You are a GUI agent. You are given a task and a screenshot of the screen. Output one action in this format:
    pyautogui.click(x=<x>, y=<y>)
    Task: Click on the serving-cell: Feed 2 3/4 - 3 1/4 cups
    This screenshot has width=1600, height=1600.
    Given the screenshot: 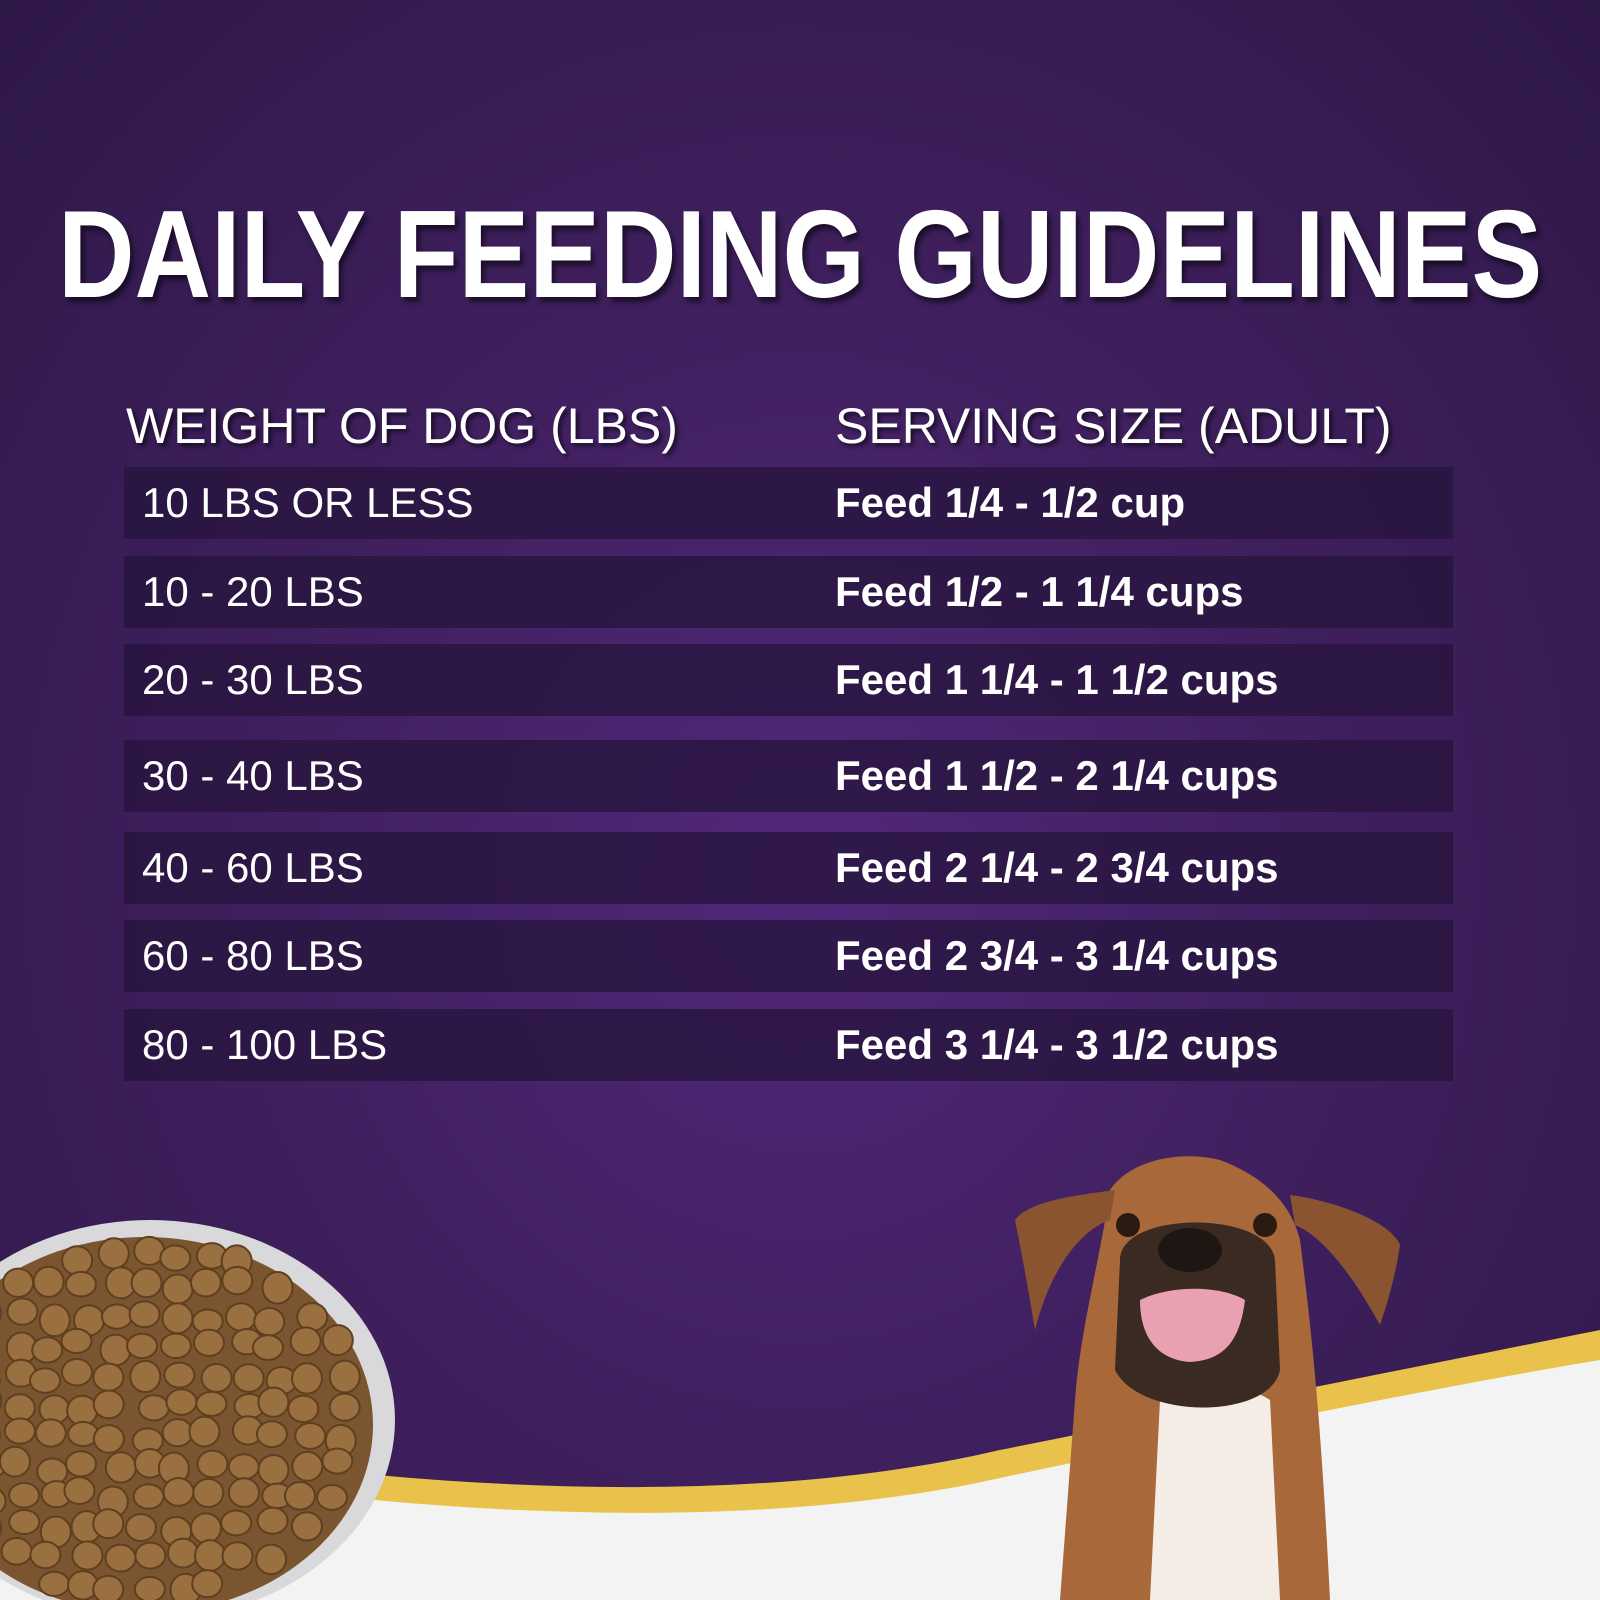 What is the action you would take?
    pyautogui.click(x=1057, y=955)
    